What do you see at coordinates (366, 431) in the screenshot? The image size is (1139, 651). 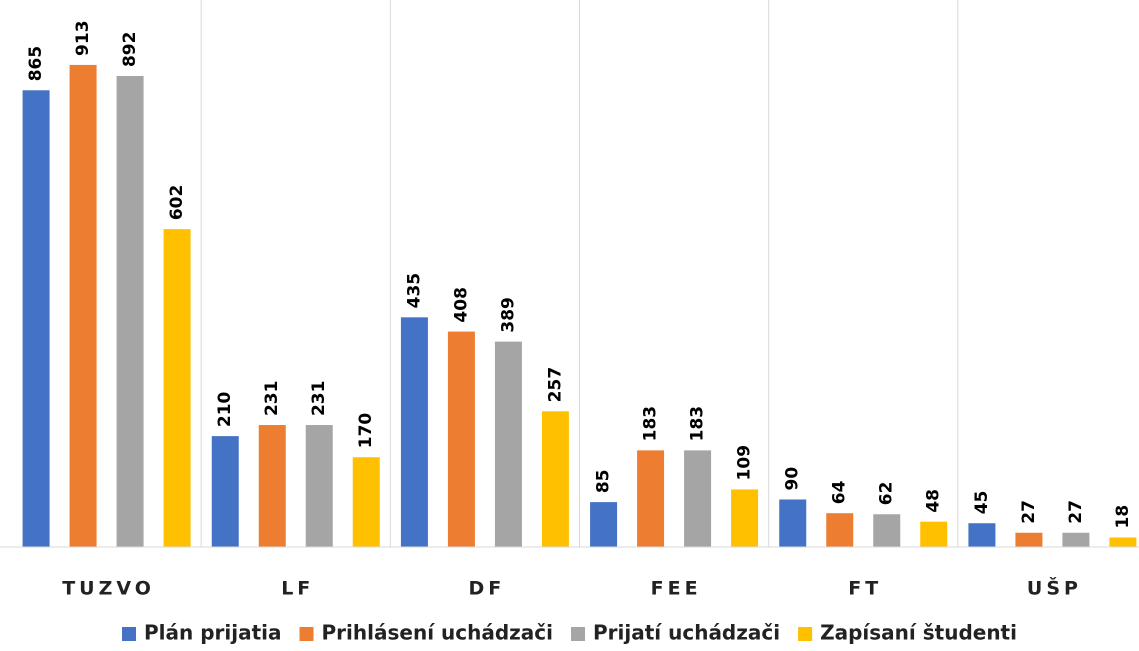 I see `data-label: 170` at bounding box center [366, 431].